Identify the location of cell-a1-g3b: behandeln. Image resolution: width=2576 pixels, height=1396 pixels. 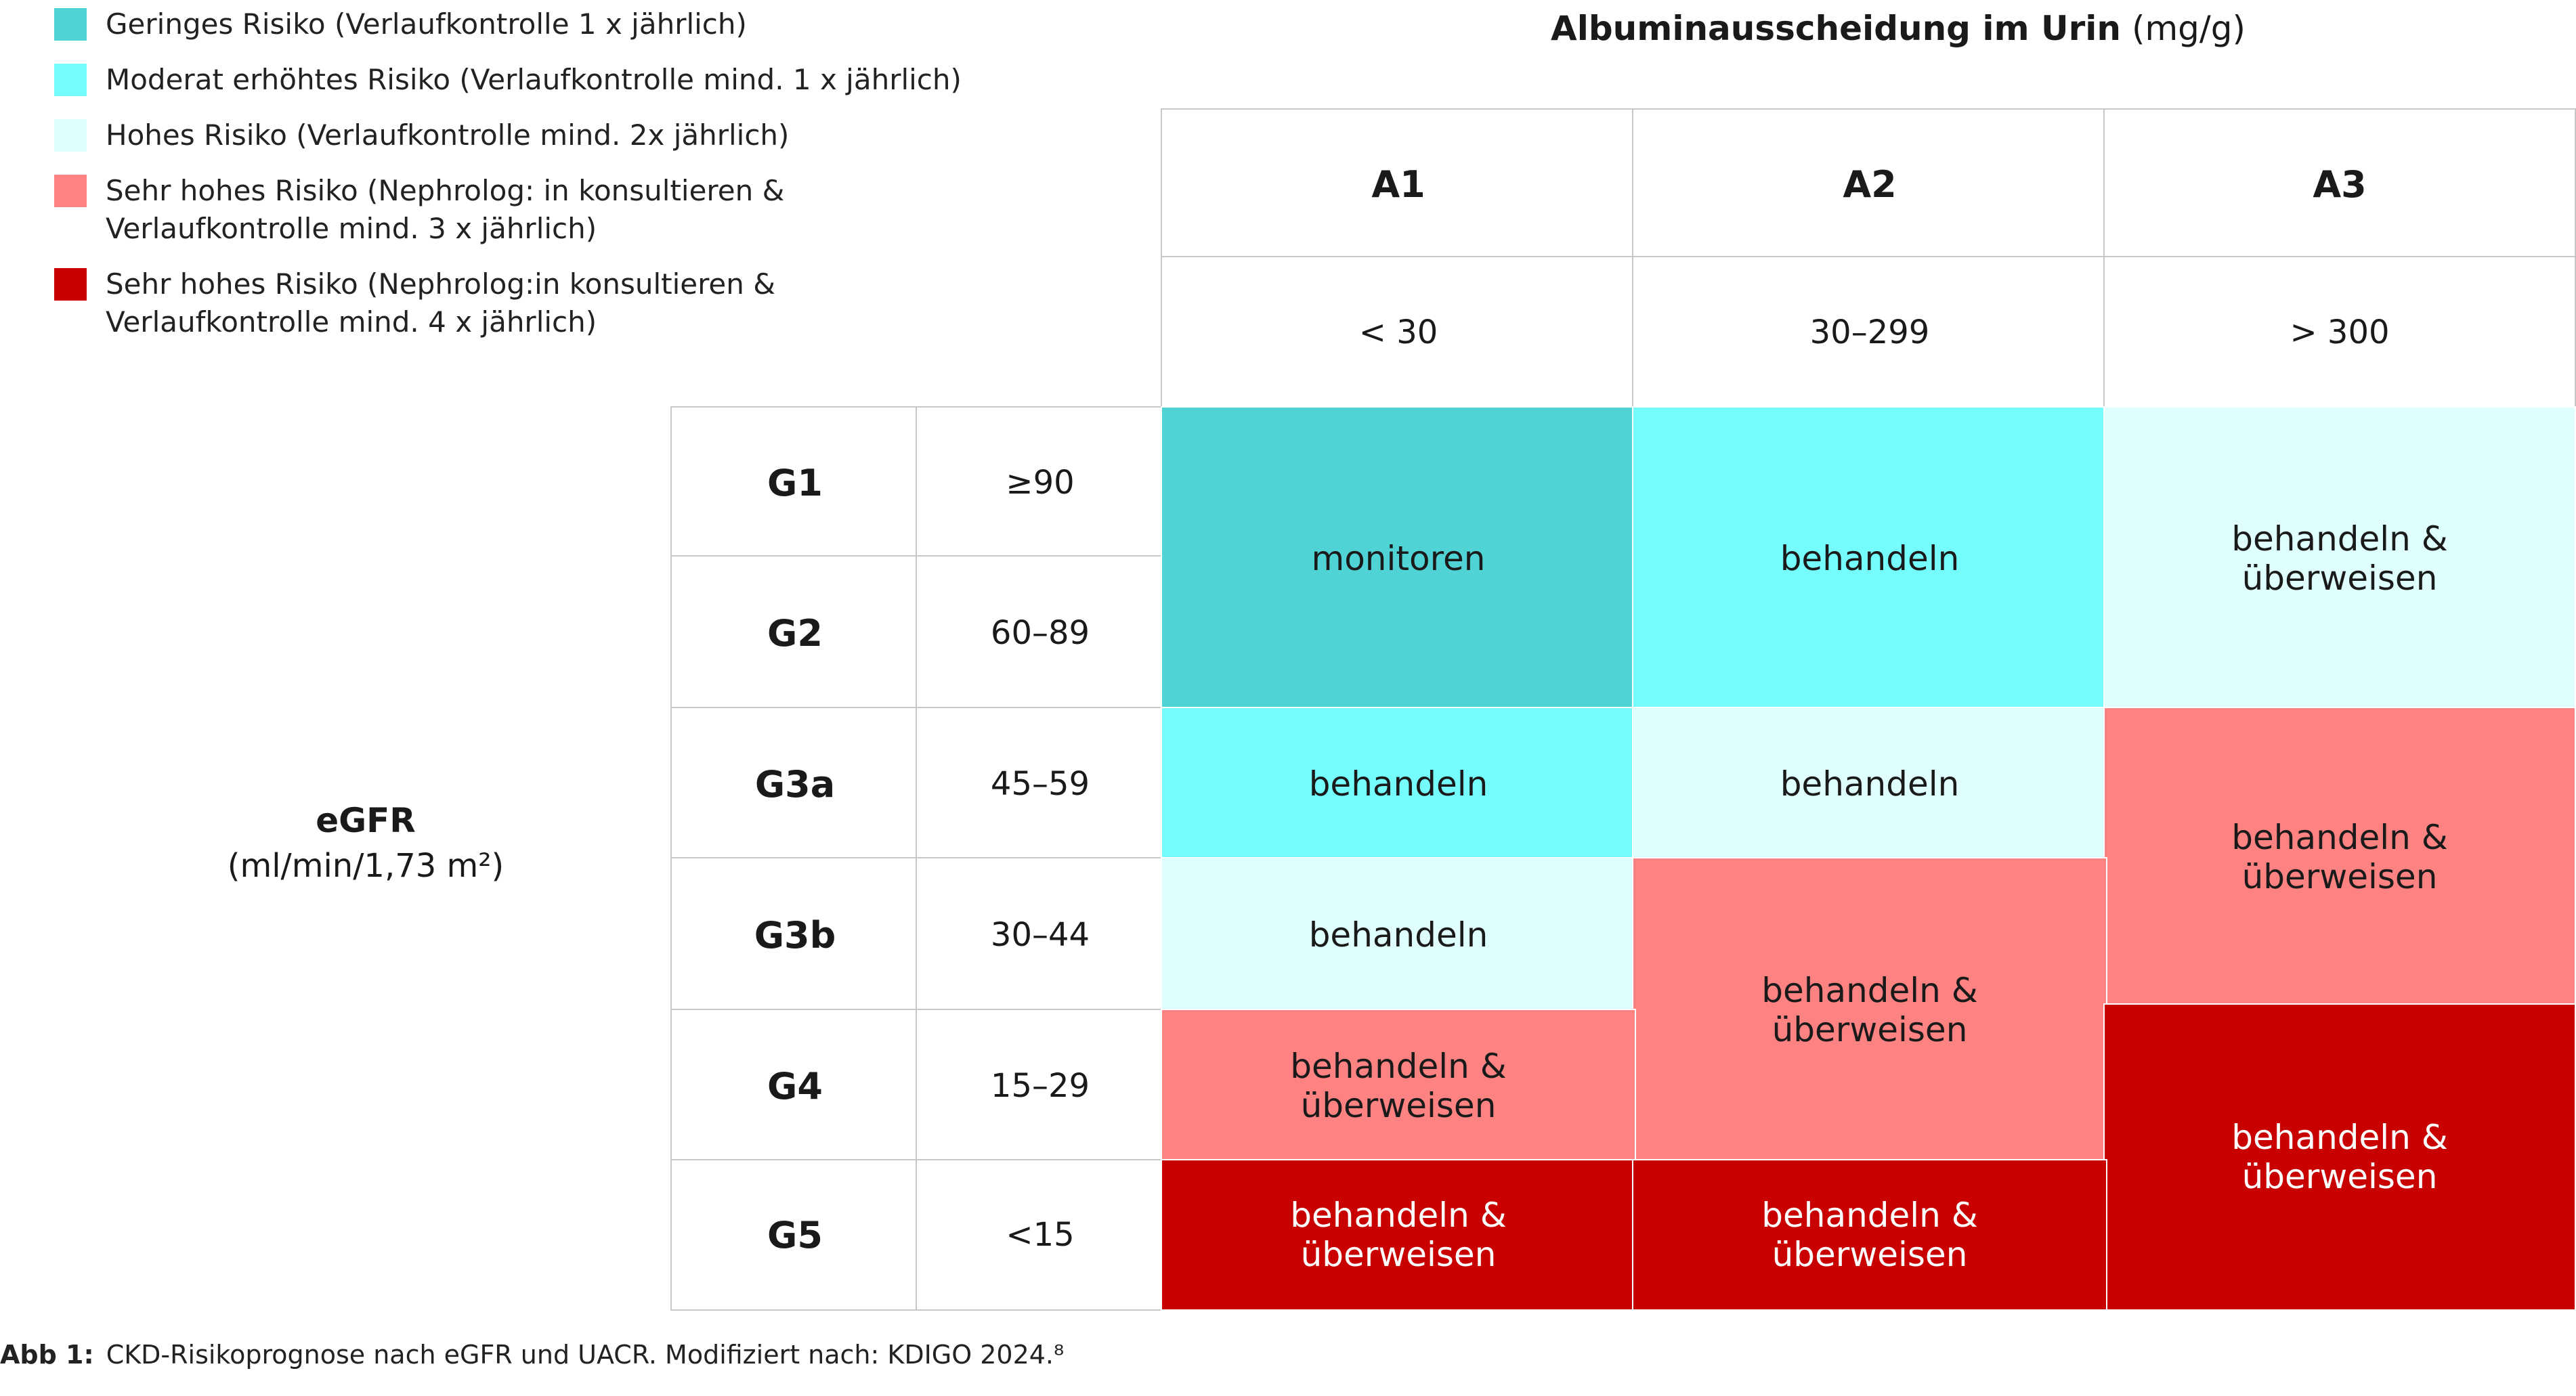
(1398, 935).